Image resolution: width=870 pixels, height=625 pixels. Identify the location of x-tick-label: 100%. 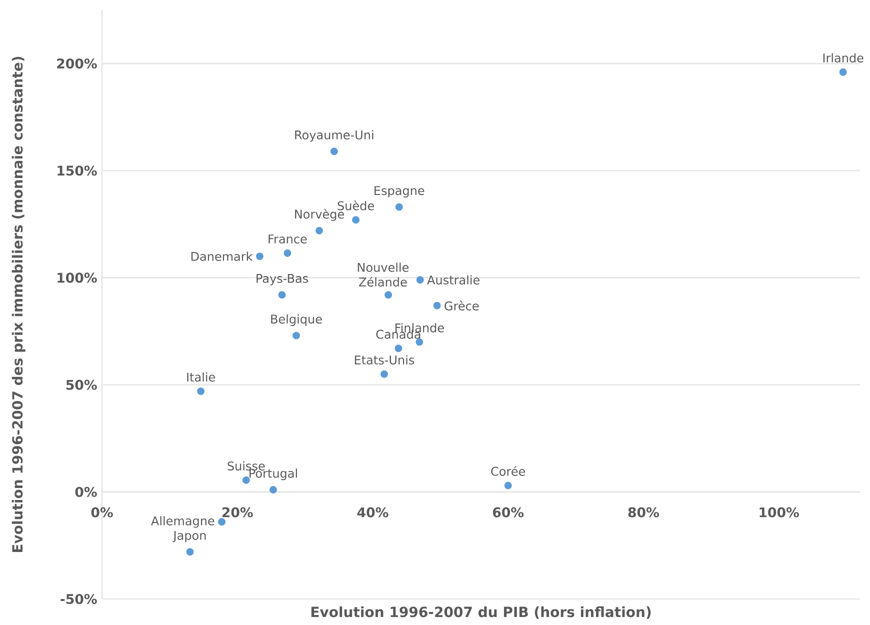
(779, 512).